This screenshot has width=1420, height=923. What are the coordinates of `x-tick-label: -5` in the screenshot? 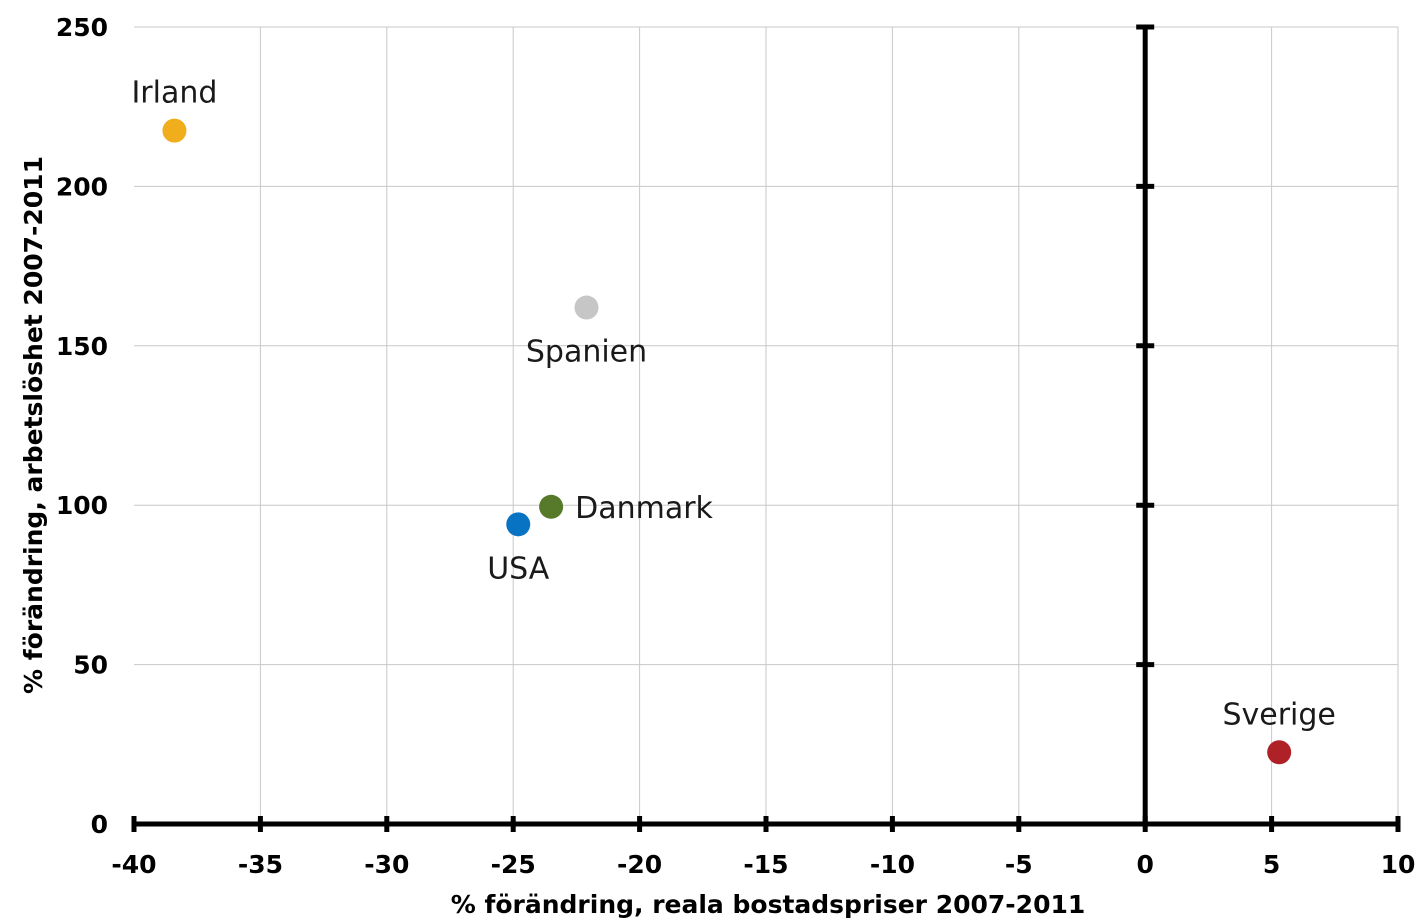 It's located at (1019, 864).